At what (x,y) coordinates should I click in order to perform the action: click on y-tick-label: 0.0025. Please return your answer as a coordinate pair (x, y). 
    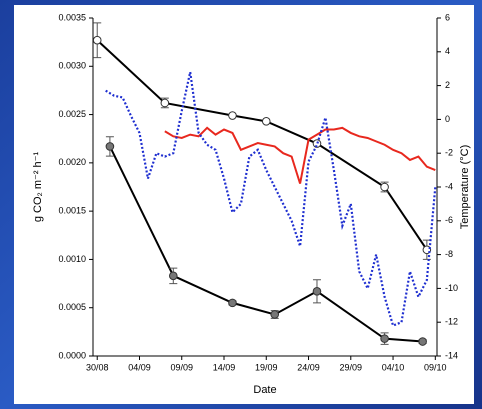
    Looking at the image, I should click on (72, 114).